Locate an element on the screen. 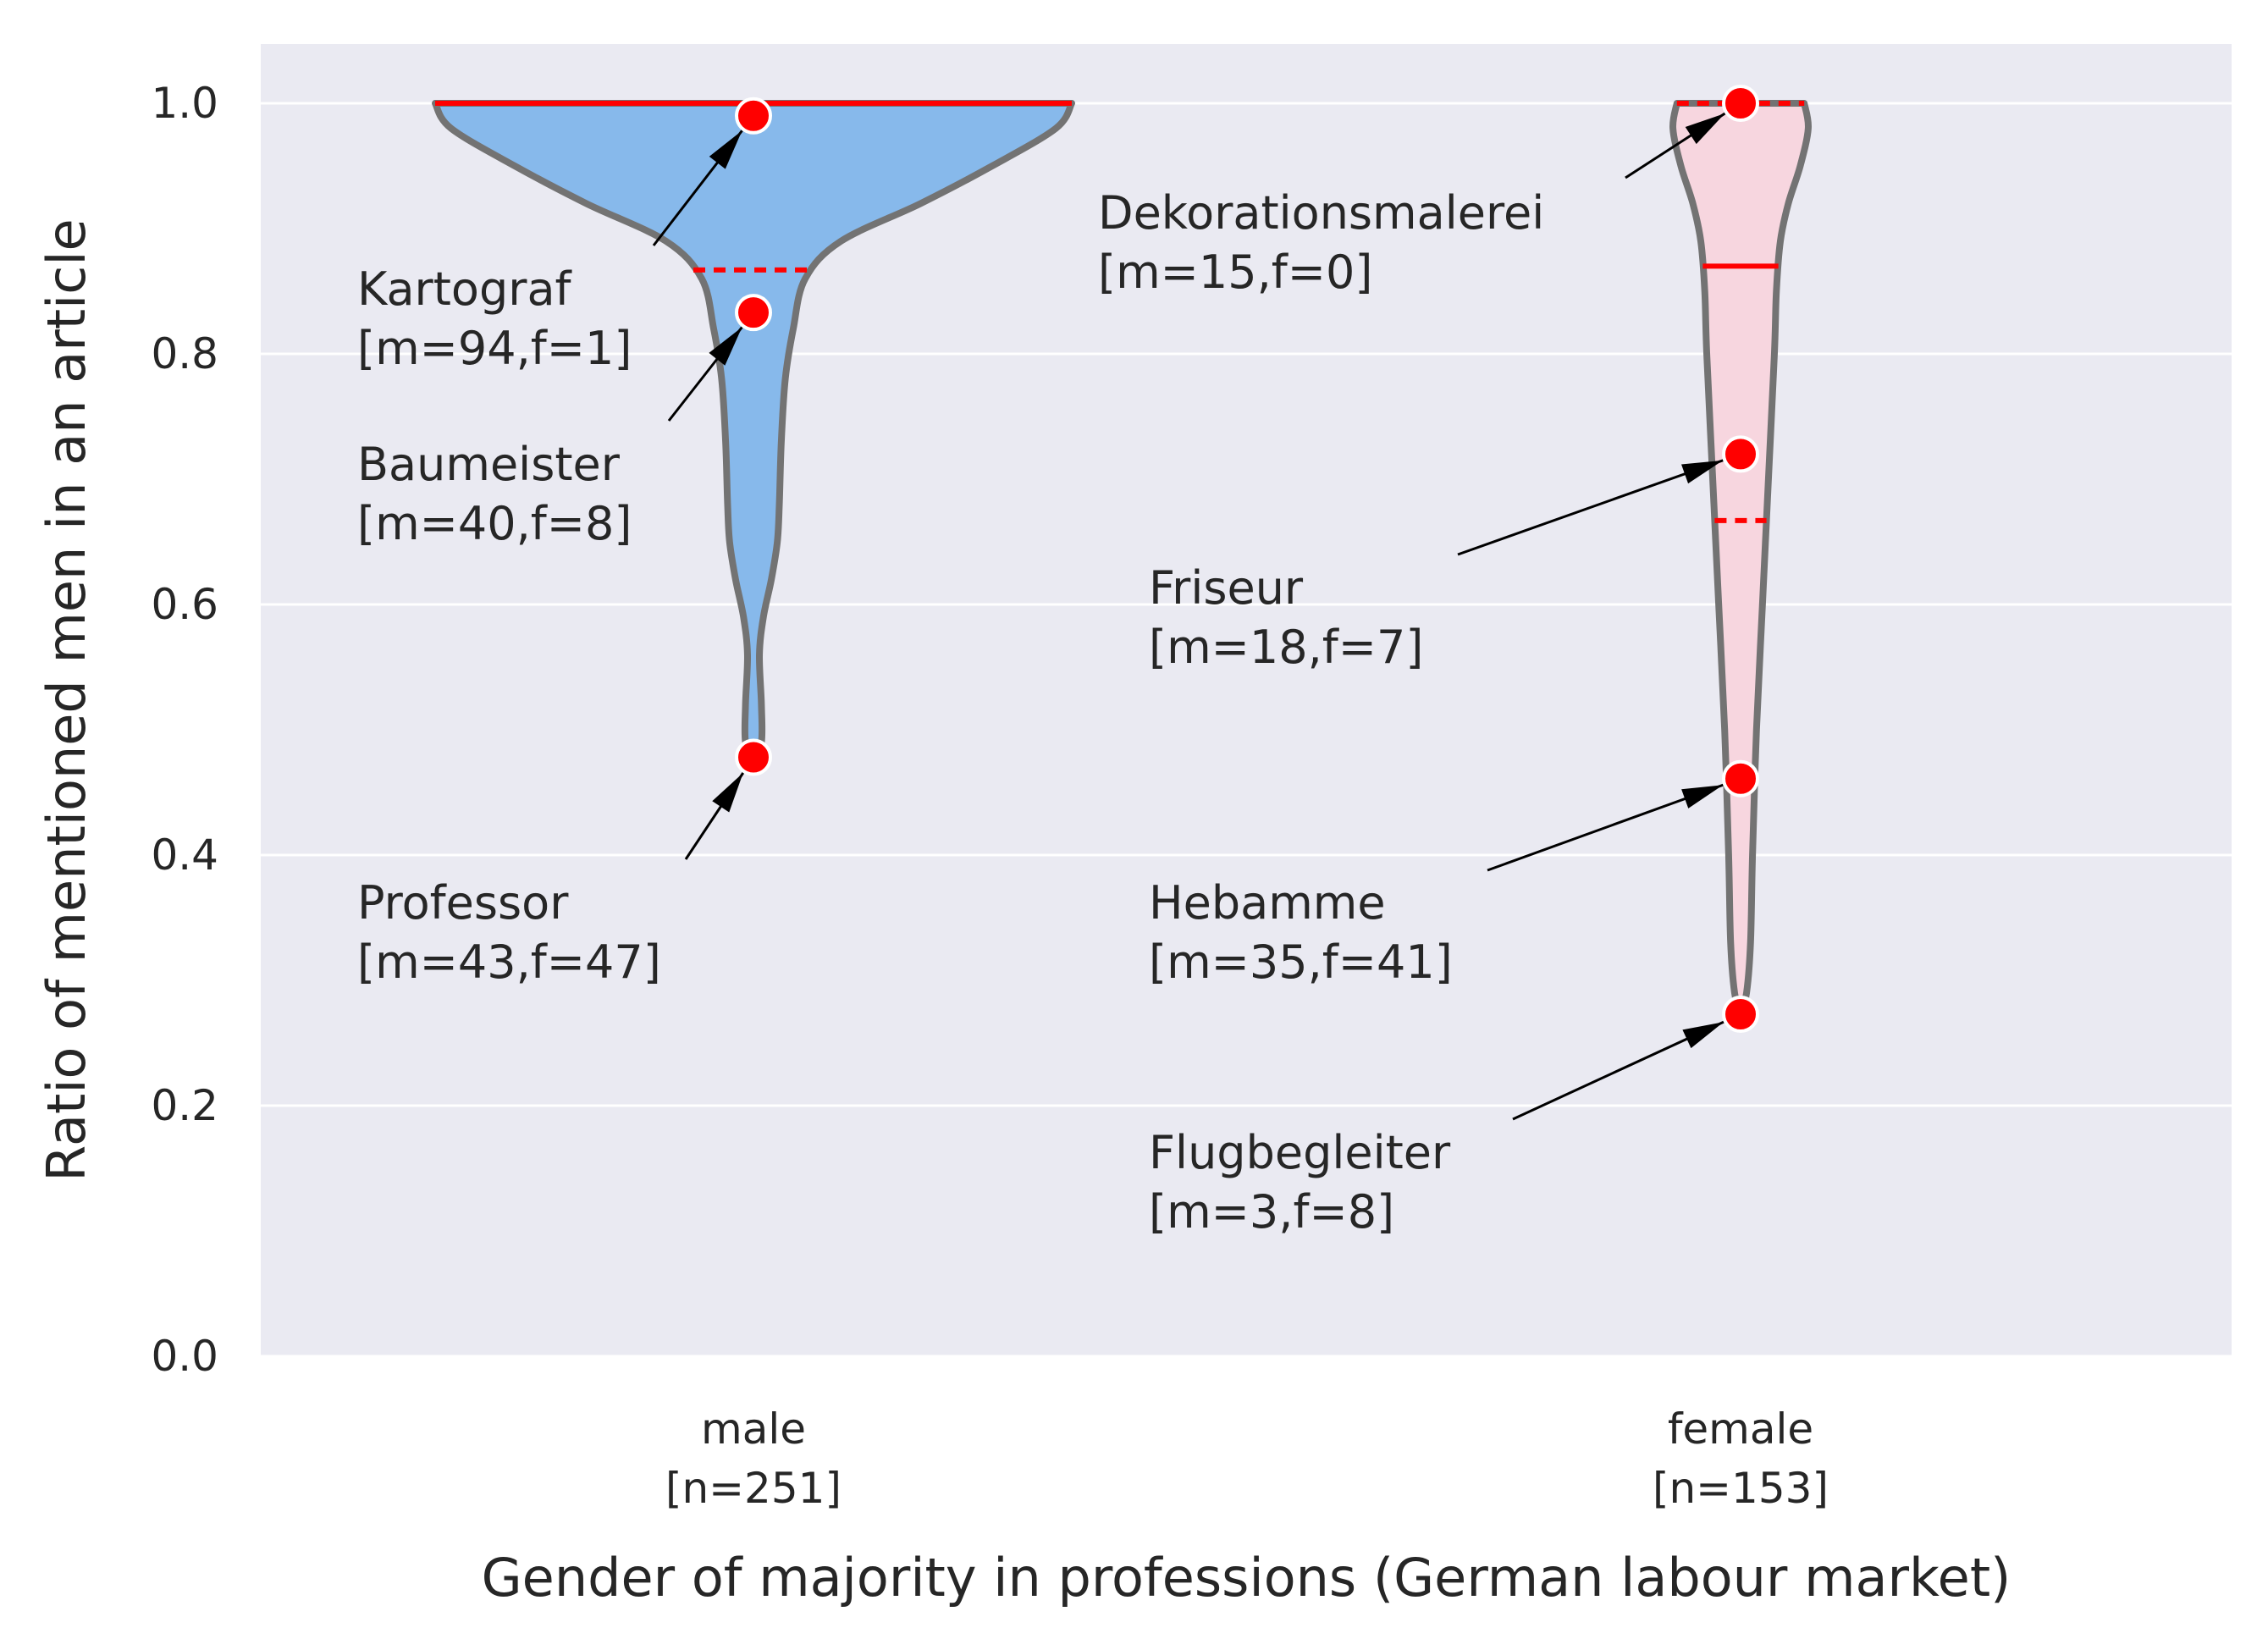 The image size is (2268, 1650). annotation-counts: [m=40,f=8] is located at coordinates (494, 523).